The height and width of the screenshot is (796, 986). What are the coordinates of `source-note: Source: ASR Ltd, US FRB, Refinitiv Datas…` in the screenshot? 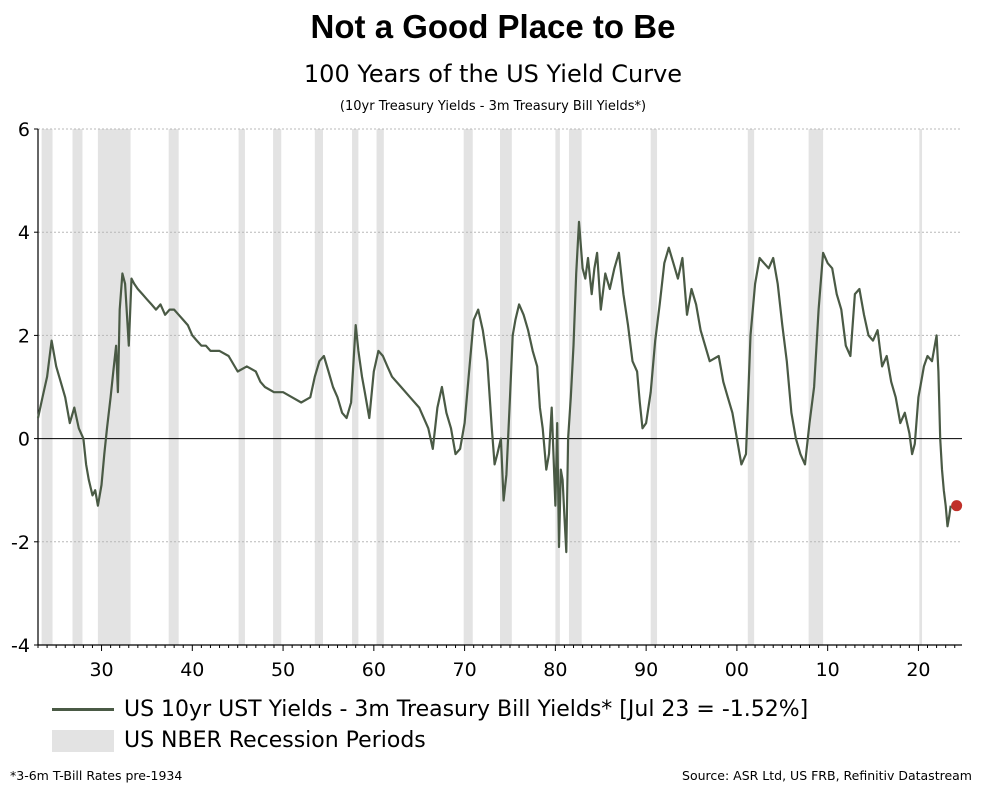 It's located at (827, 775).